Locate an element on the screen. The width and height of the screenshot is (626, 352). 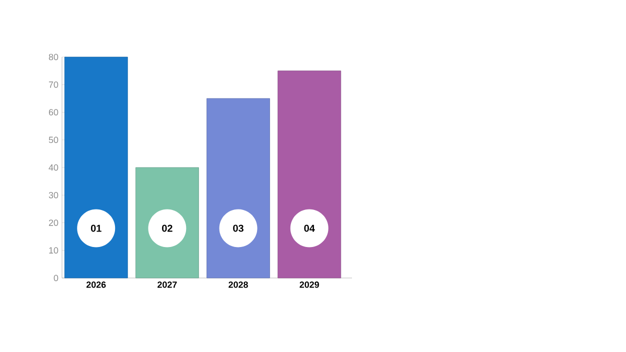
y-tick-label: 10 is located at coordinates (53, 250).